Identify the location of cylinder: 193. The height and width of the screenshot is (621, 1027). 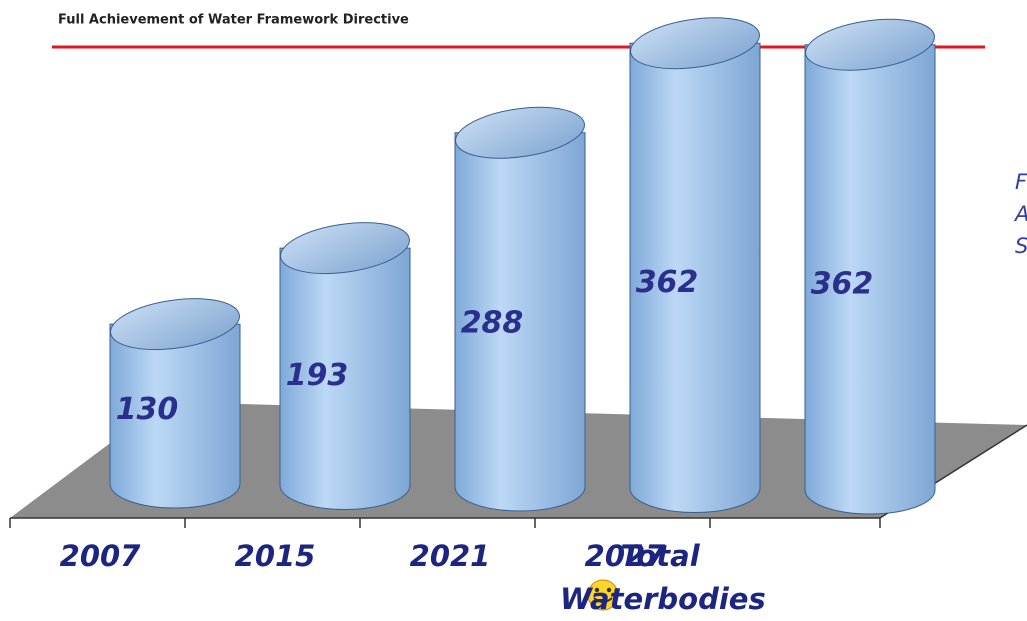
(345, 366).